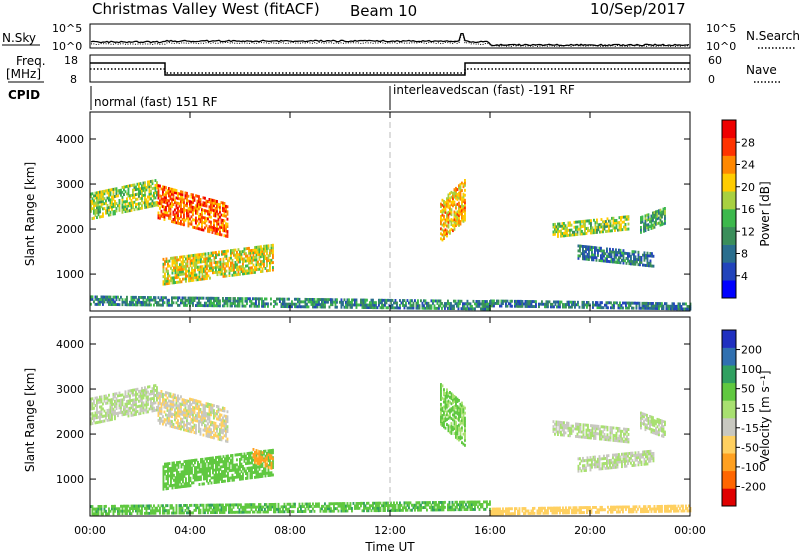 Image resolution: width=800 pixels, height=554 pixels. Describe the element at coordinates (390, 69) in the screenshot. I see `freq-series` at that location.